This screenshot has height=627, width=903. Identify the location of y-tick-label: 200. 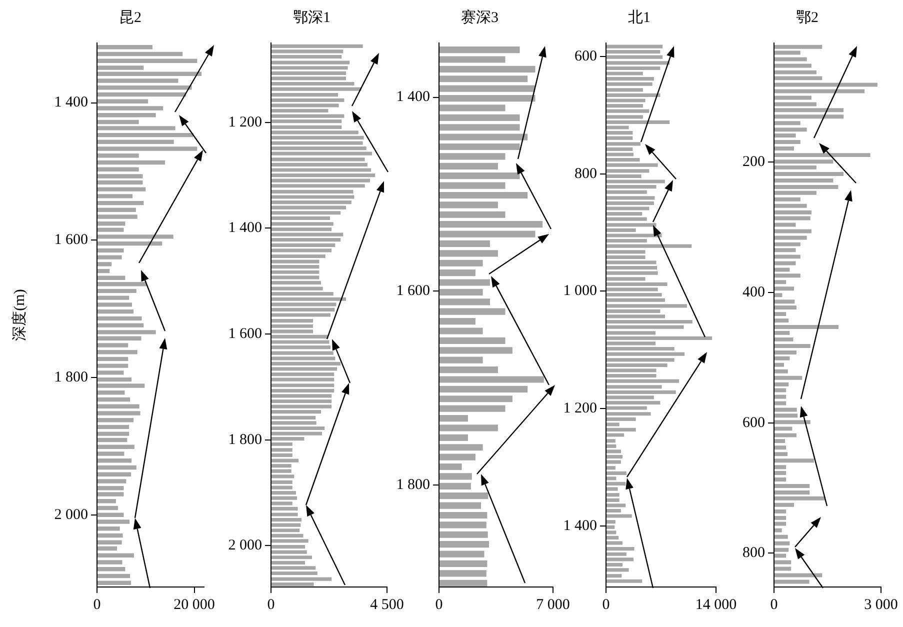
(753, 162).